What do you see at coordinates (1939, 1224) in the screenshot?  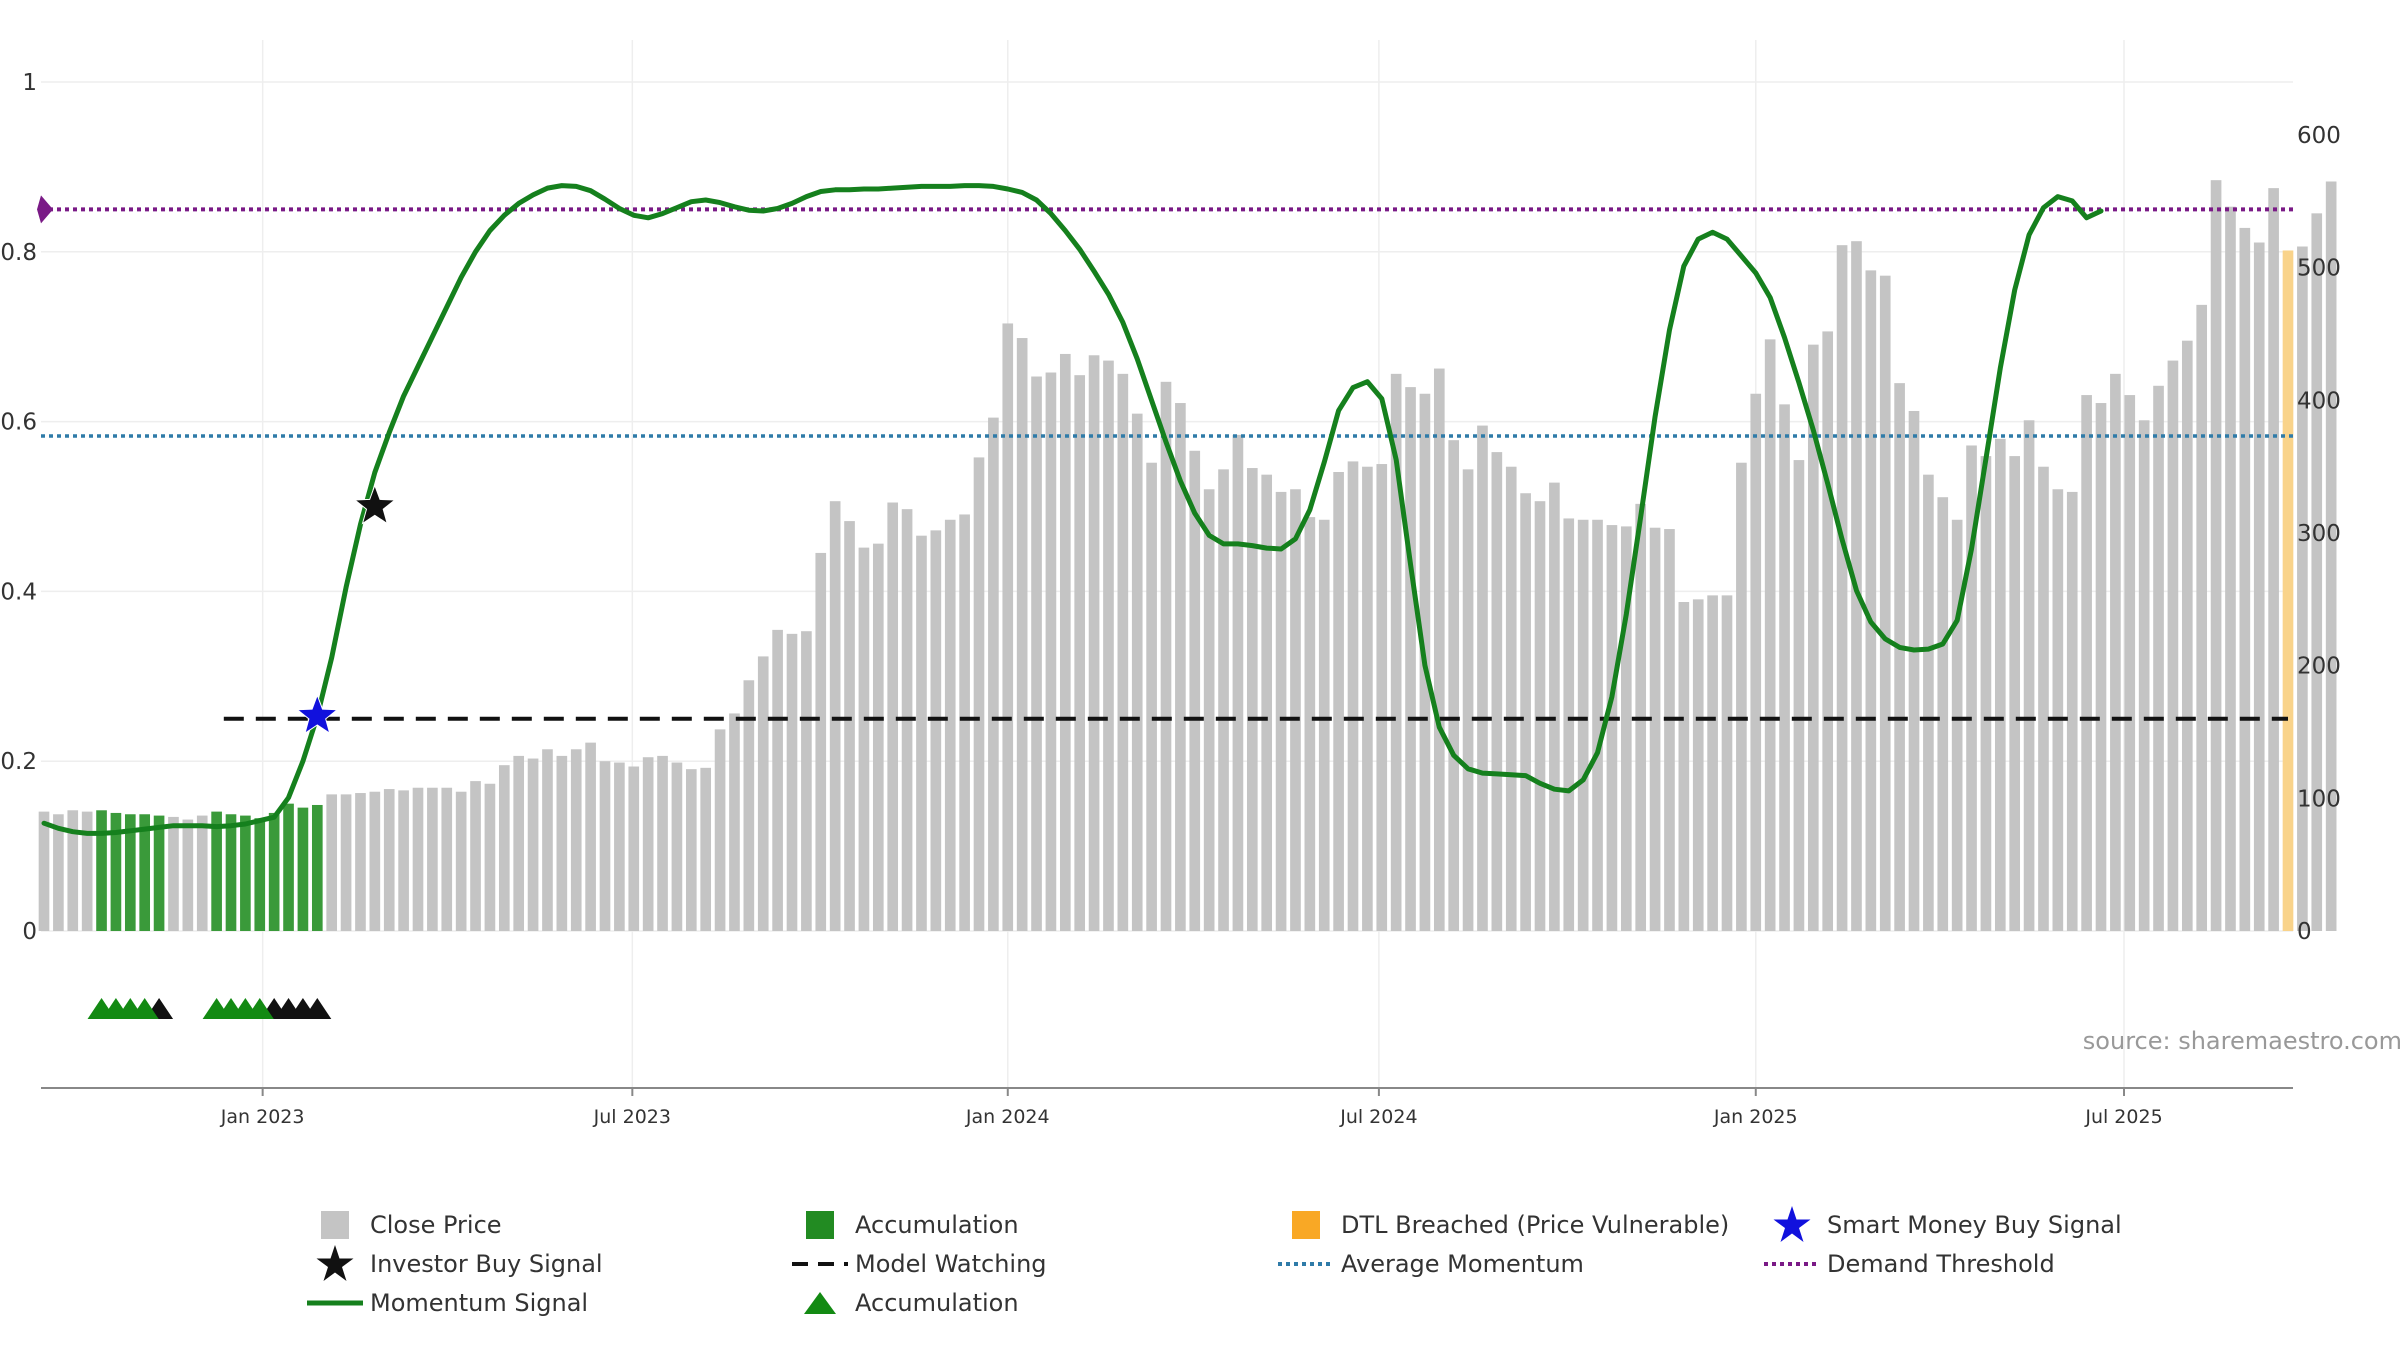 I see `legend-item-smart-money-buy: Smart Money Buy Signal` at bounding box center [1939, 1224].